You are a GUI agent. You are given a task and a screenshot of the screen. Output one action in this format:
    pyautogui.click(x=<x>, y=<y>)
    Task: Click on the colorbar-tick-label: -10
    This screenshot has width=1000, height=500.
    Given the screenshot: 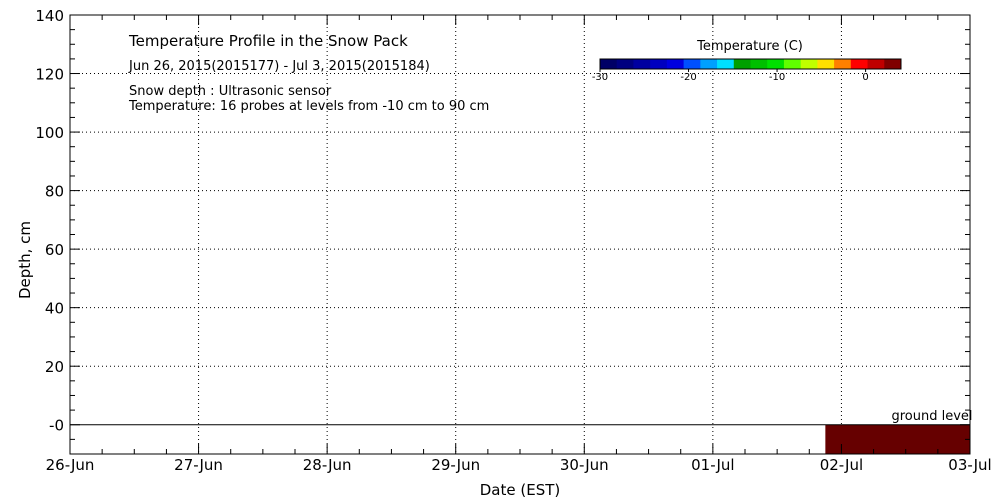 What is the action you would take?
    pyautogui.click(x=777, y=77)
    